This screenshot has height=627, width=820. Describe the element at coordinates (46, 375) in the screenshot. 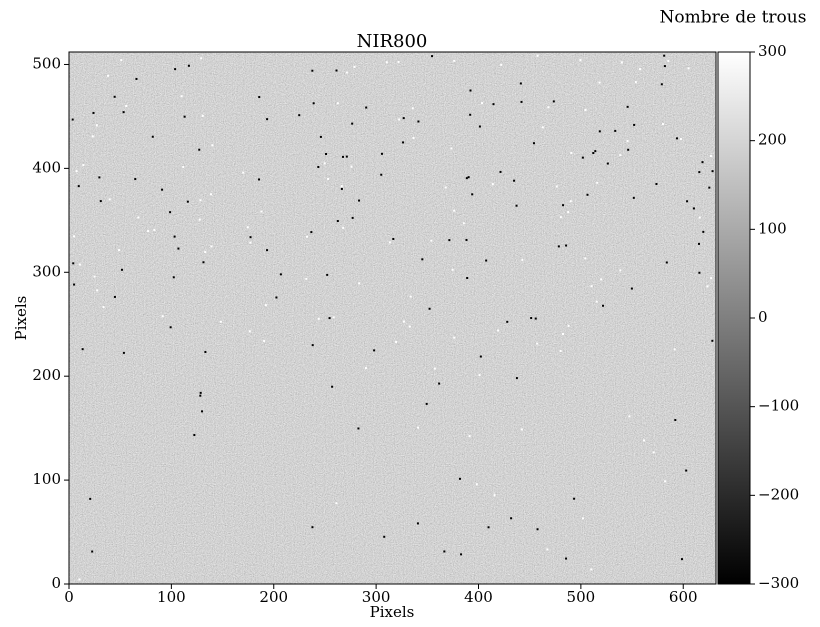

I see `y-tick-label: 200` at that location.